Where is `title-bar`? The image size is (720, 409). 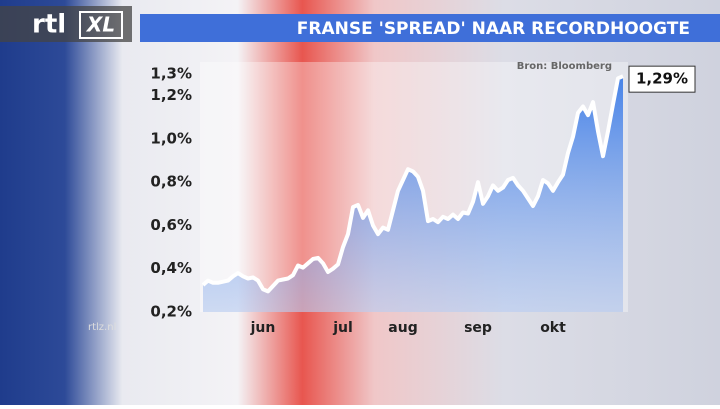
title-bar is located at coordinates (430, 28).